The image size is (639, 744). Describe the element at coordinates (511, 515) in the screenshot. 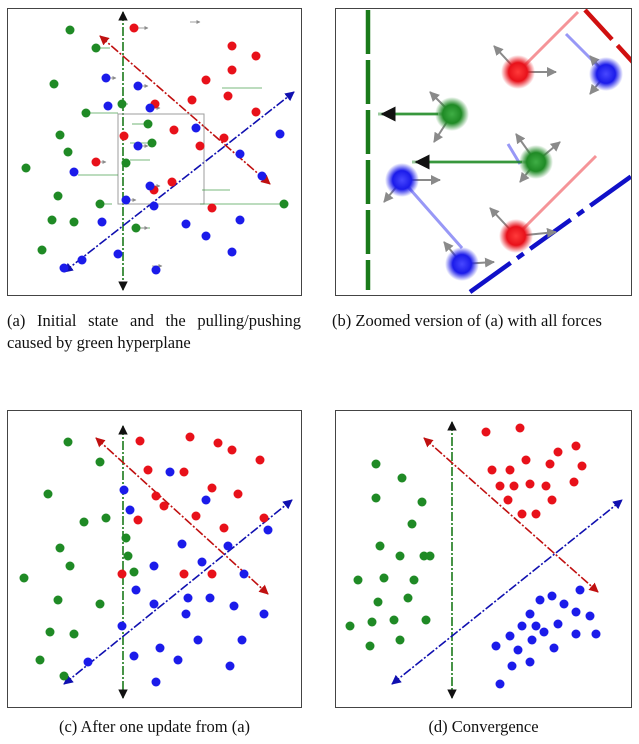

I see `red-hyperplane-d` at that location.